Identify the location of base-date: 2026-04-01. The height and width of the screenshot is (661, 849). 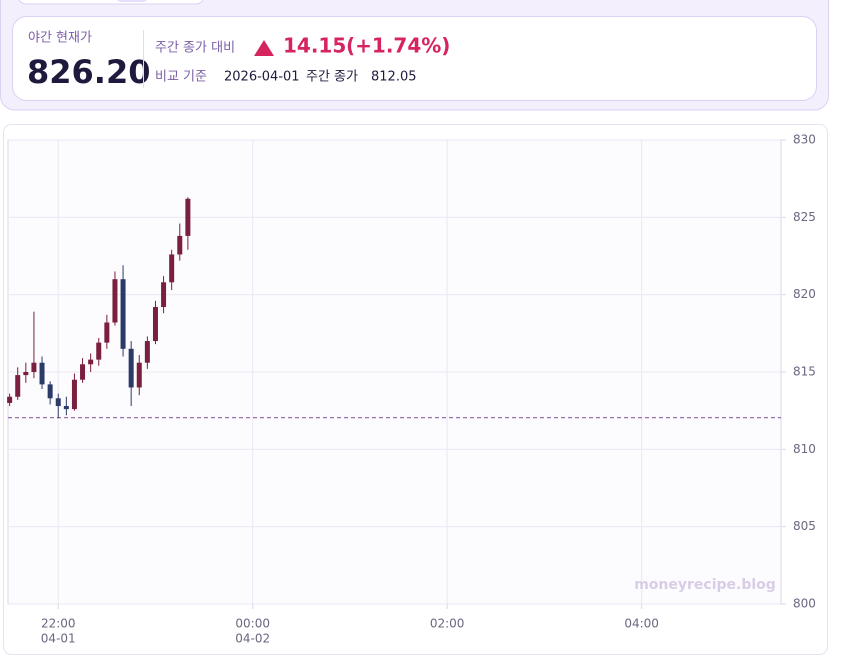
(262, 77).